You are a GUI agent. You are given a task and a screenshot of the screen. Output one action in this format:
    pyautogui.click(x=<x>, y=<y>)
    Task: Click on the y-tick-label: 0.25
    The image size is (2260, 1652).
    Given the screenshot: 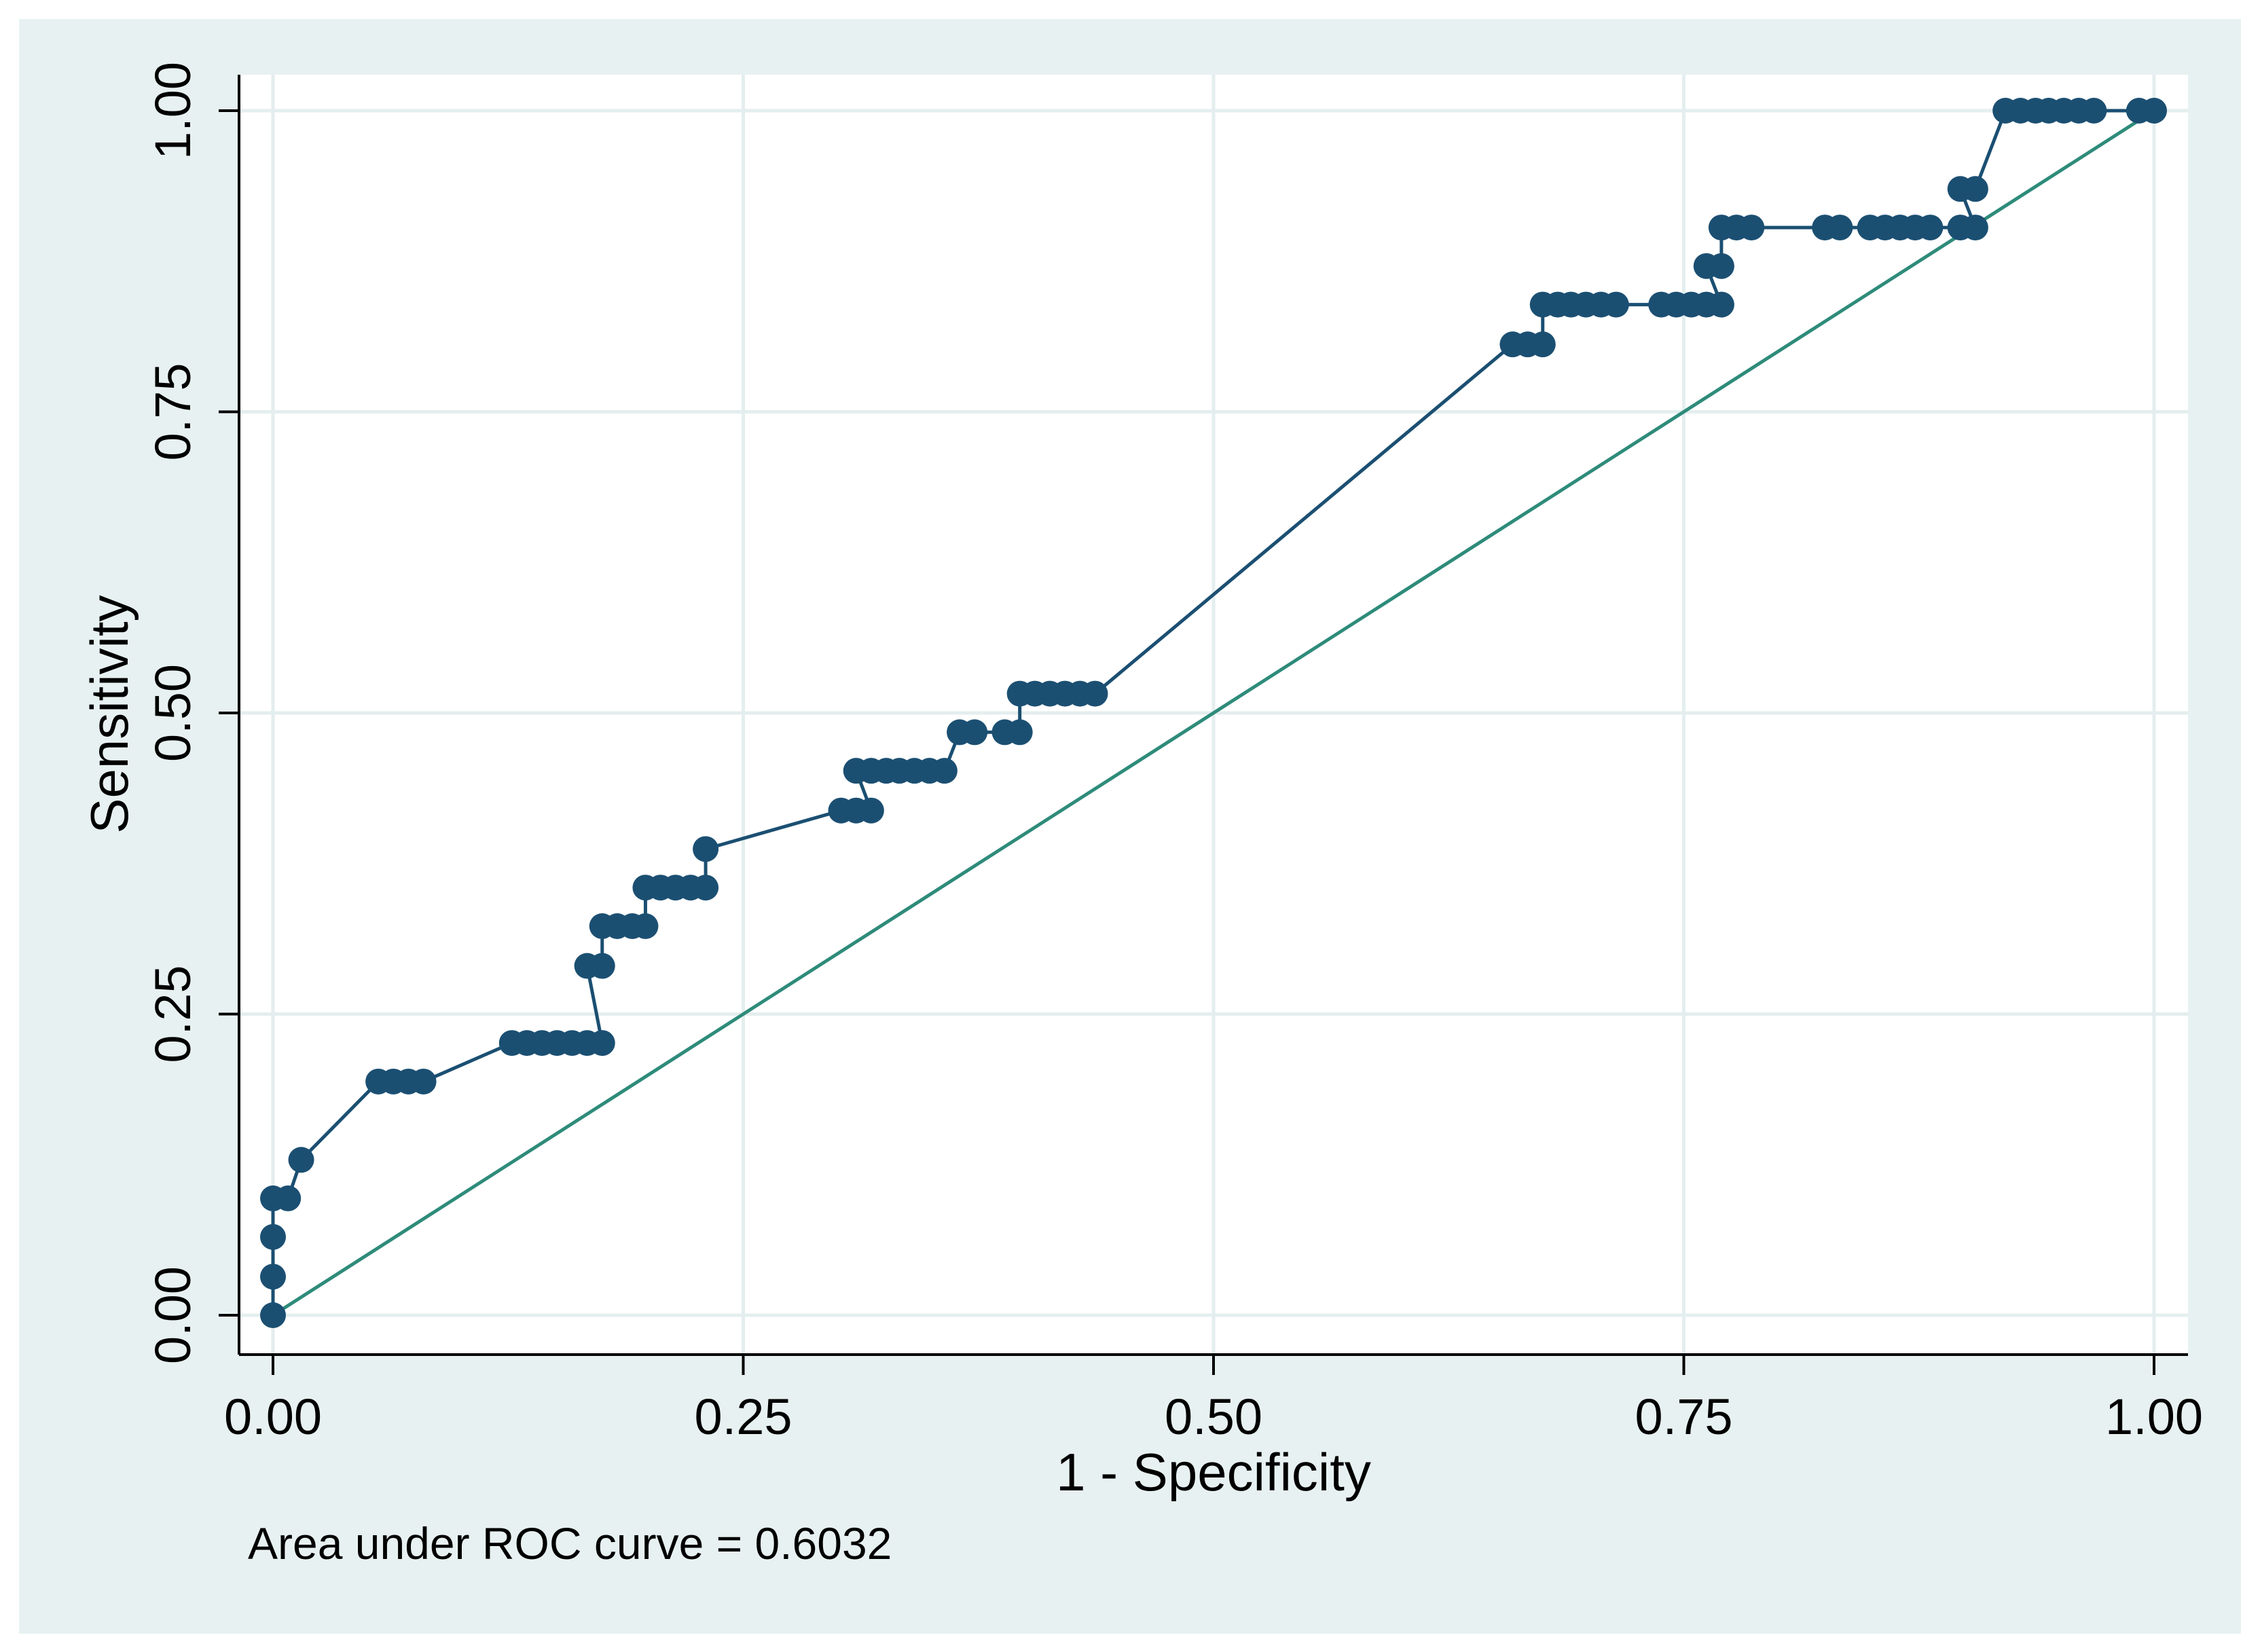 What is the action you would take?
    pyautogui.click(x=173, y=1014)
    